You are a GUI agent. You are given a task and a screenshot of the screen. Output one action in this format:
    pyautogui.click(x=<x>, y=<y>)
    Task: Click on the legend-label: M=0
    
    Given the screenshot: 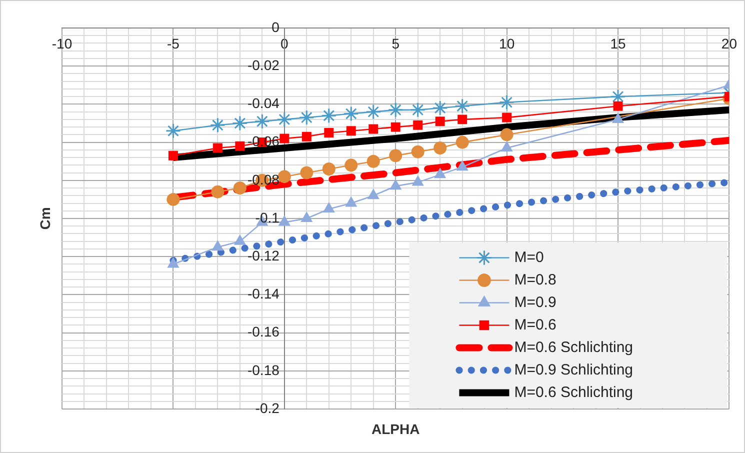 What is the action you would take?
    pyautogui.click(x=529, y=257)
    